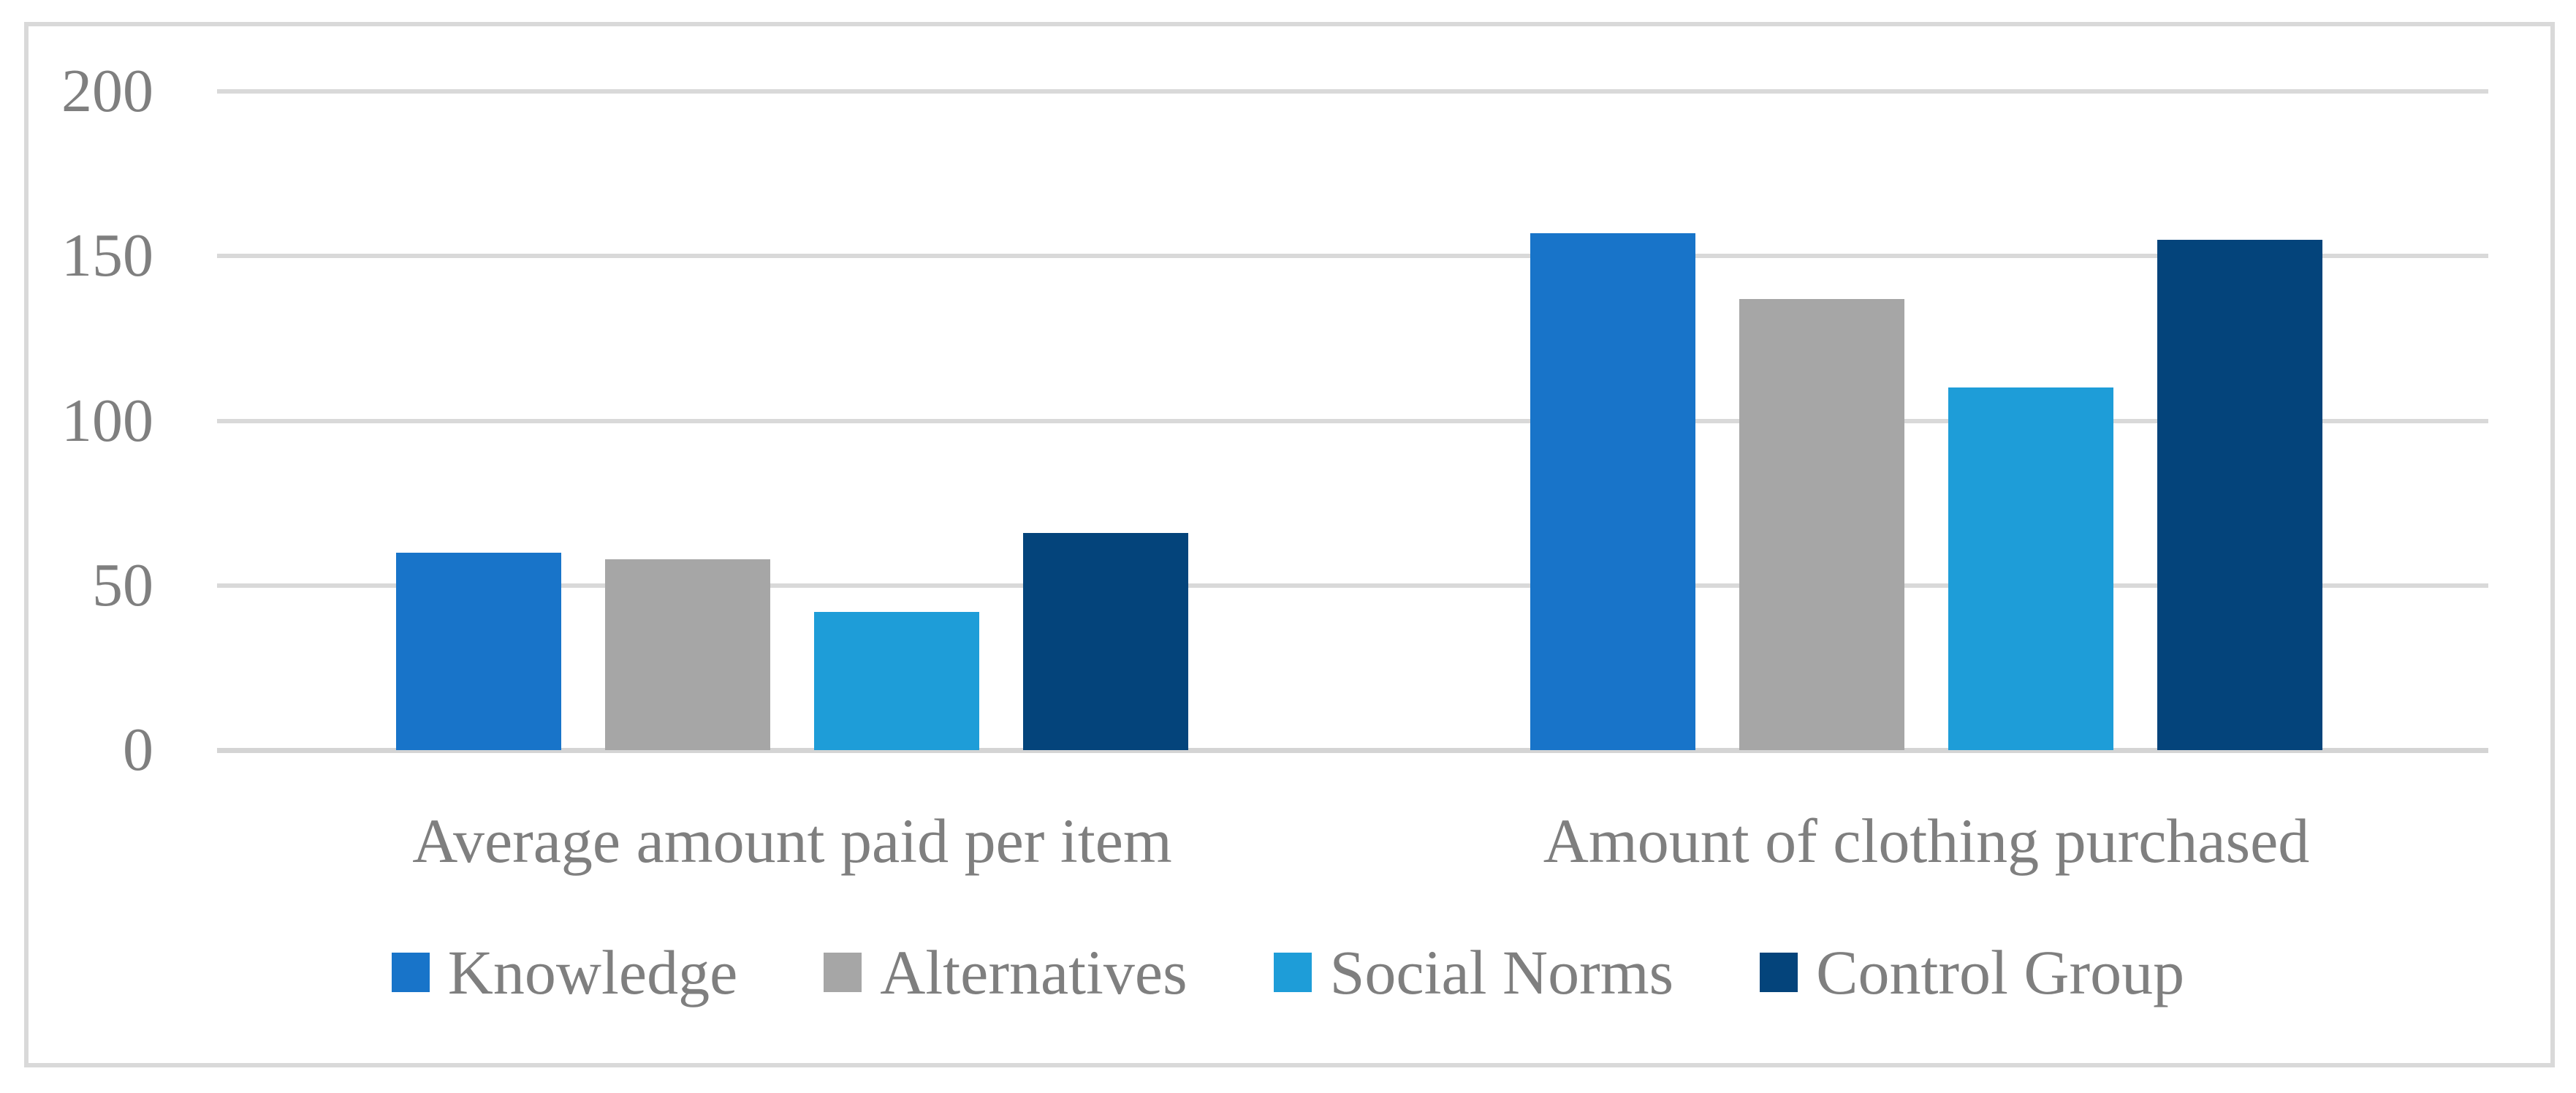  Describe the element at coordinates (792, 841) in the screenshot. I see `category-label-average-amount-paid-per-item: Average amount paid per item` at that location.